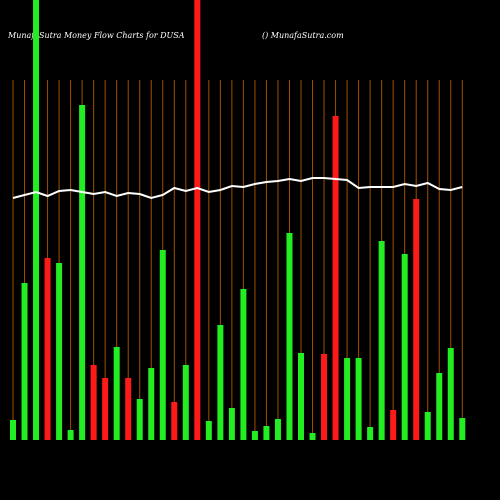 This screenshot has height=500, width=500. What do you see at coordinates (237, 188) in the screenshot?
I see `money-flow-line` at bounding box center [237, 188].